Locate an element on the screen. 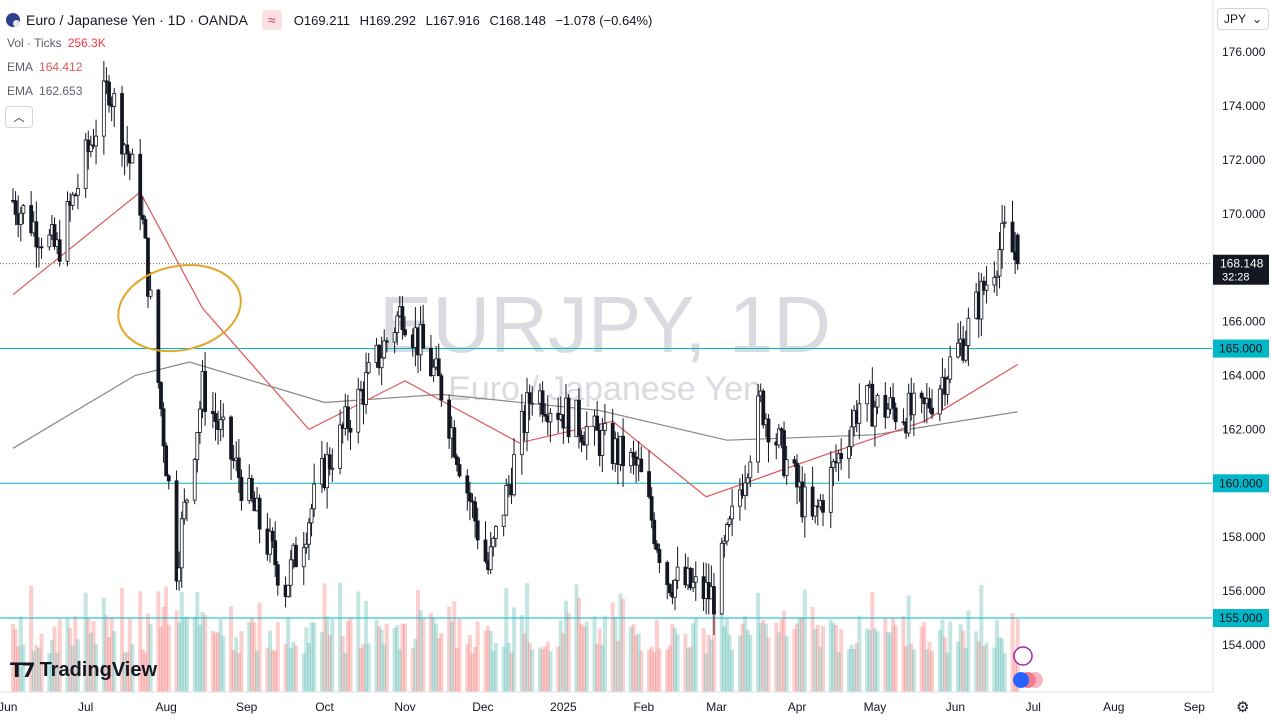 The height and width of the screenshot is (723, 1275). ema-slow-legend: EMA 162.653 is located at coordinates (45, 91).